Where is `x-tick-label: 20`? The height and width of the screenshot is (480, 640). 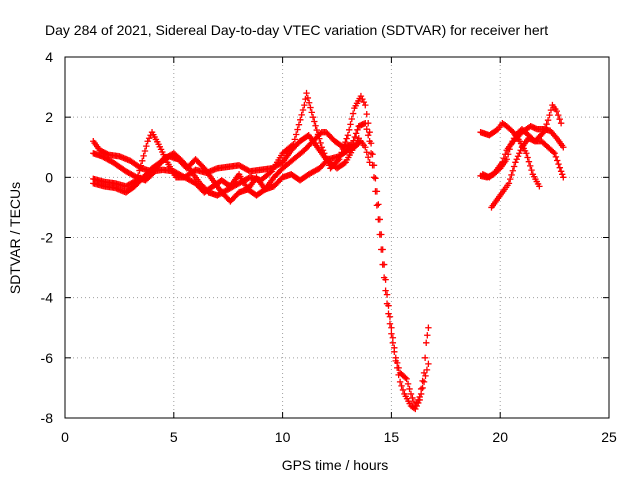 x-tick-label: 20 is located at coordinates (500, 437).